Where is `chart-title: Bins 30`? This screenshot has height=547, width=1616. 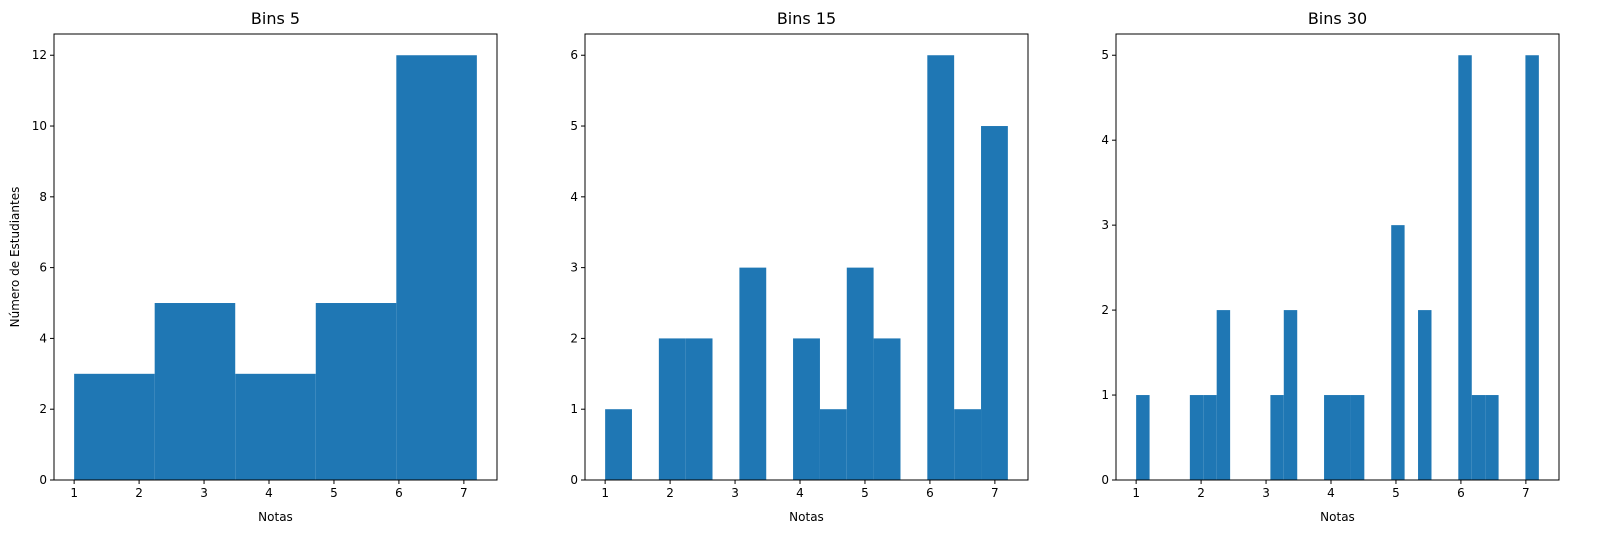 chart-title: Bins 30 is located at coordinates (1337, 18).